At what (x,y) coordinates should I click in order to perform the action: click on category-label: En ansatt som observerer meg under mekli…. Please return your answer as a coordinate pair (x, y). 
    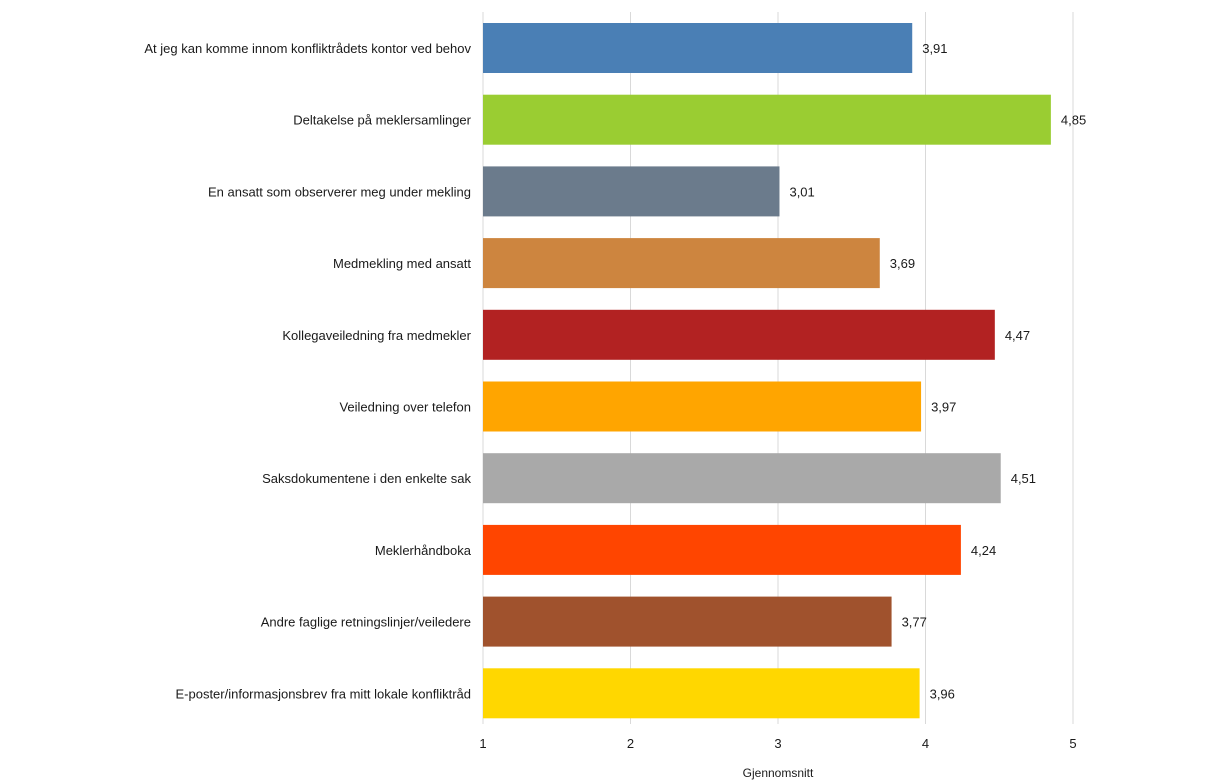
    Looking at the image, I should click on (339, 191).